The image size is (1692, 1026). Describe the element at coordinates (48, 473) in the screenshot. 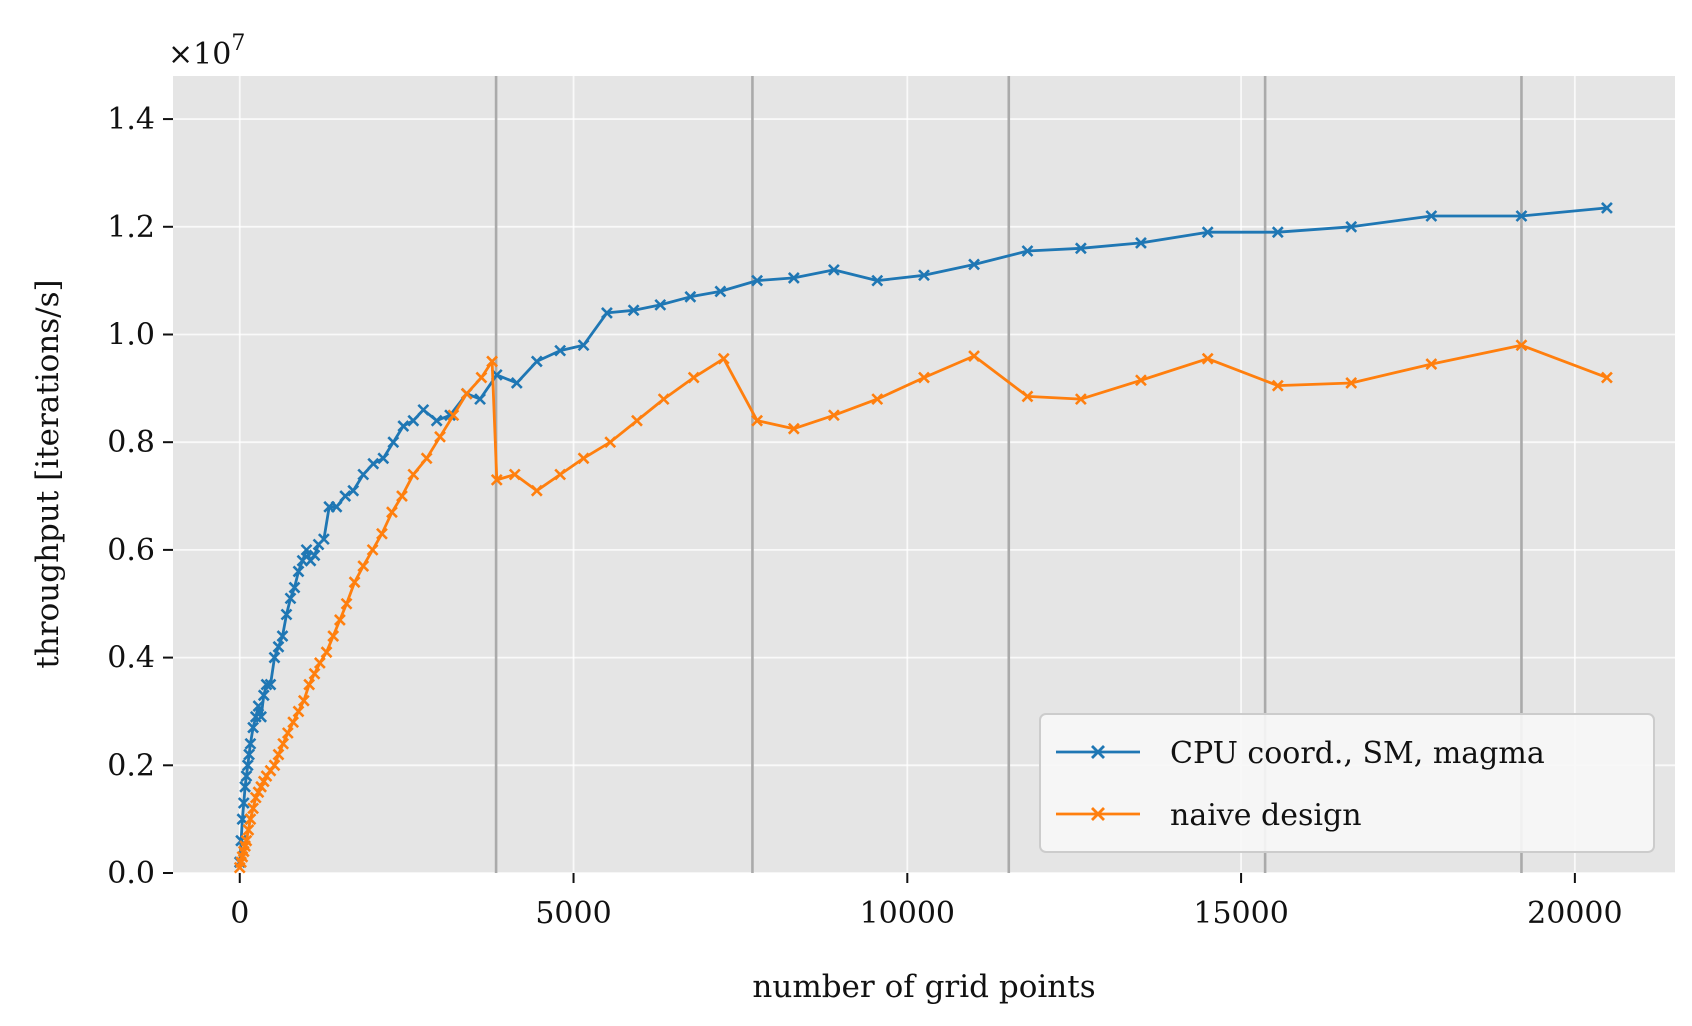

I see `y-axis-title: throughput [iterations/s]` at that location.